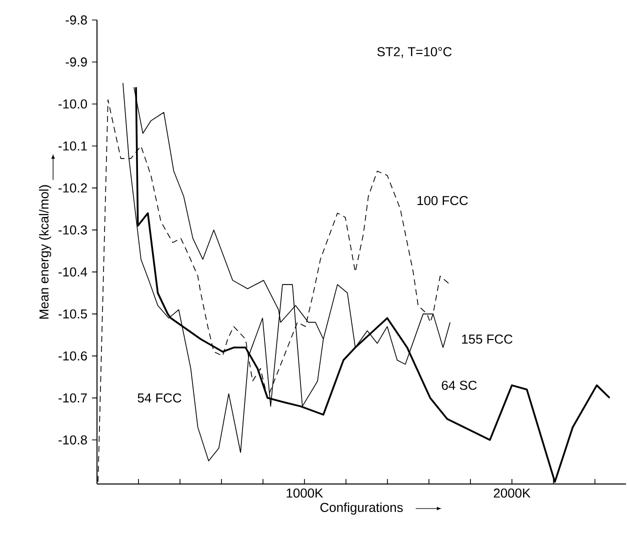 The width and height of the screenshot is (627, 536). I want to click on y-tick-label: -10.1, so click(72, 146).